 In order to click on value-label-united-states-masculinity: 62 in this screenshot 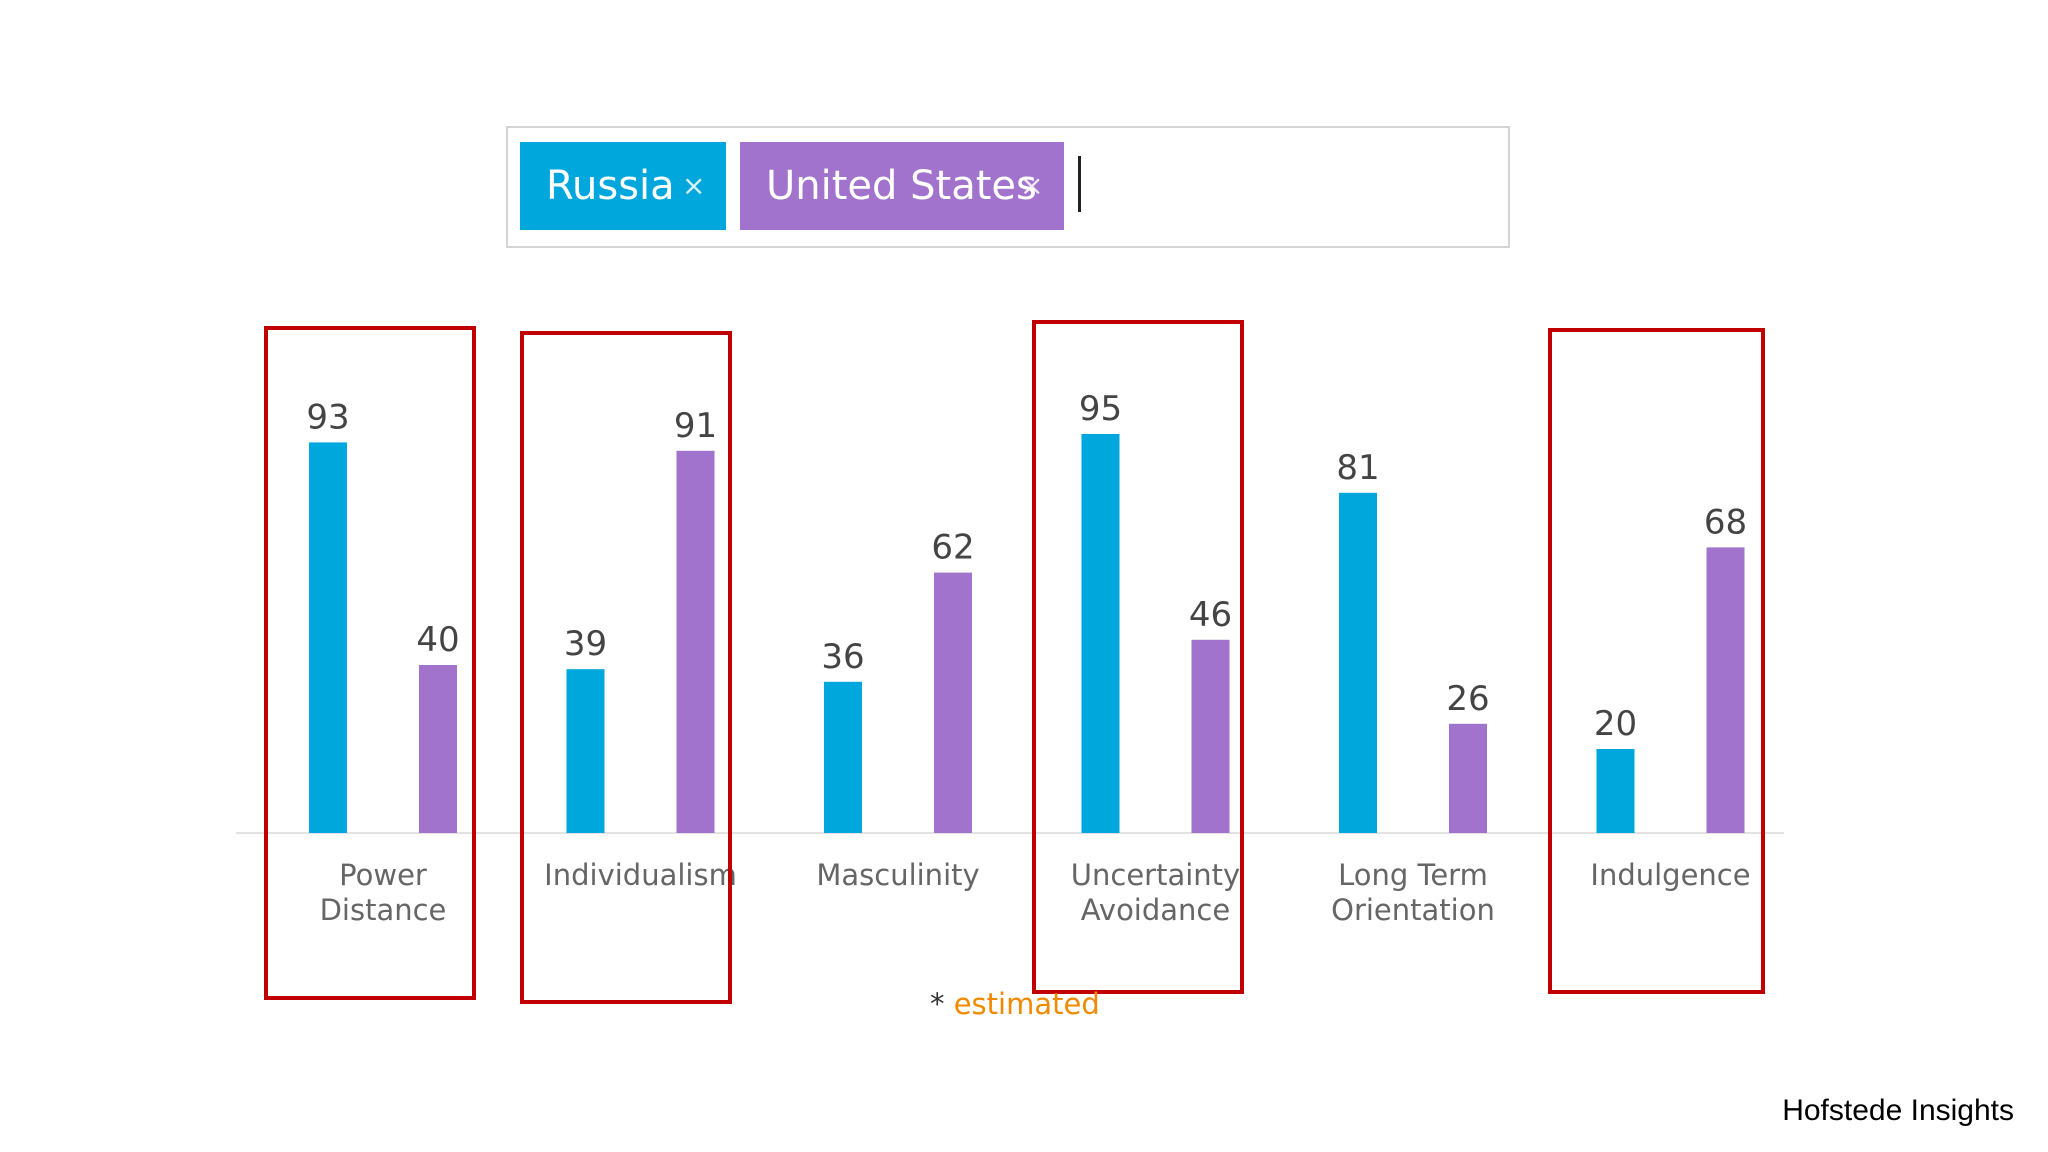, I will do `click(952, 548)`.